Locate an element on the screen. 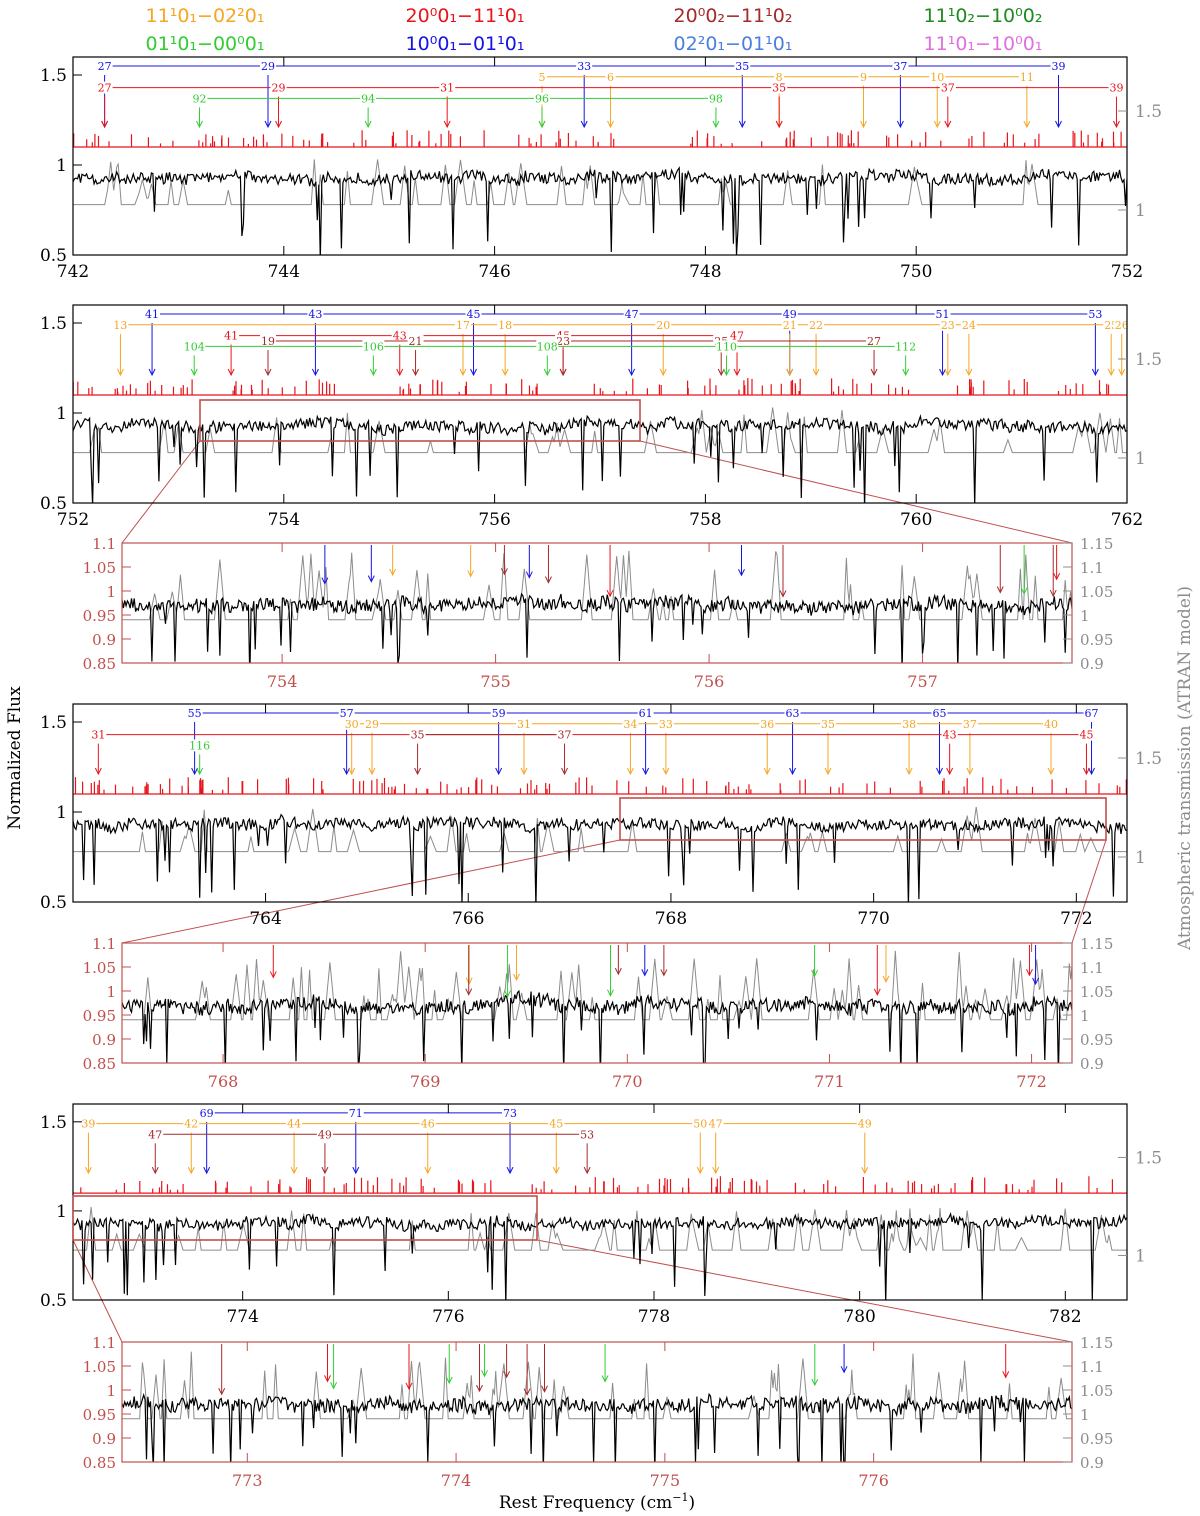  observed-spectrum-line is located at coordinates (600, 458).